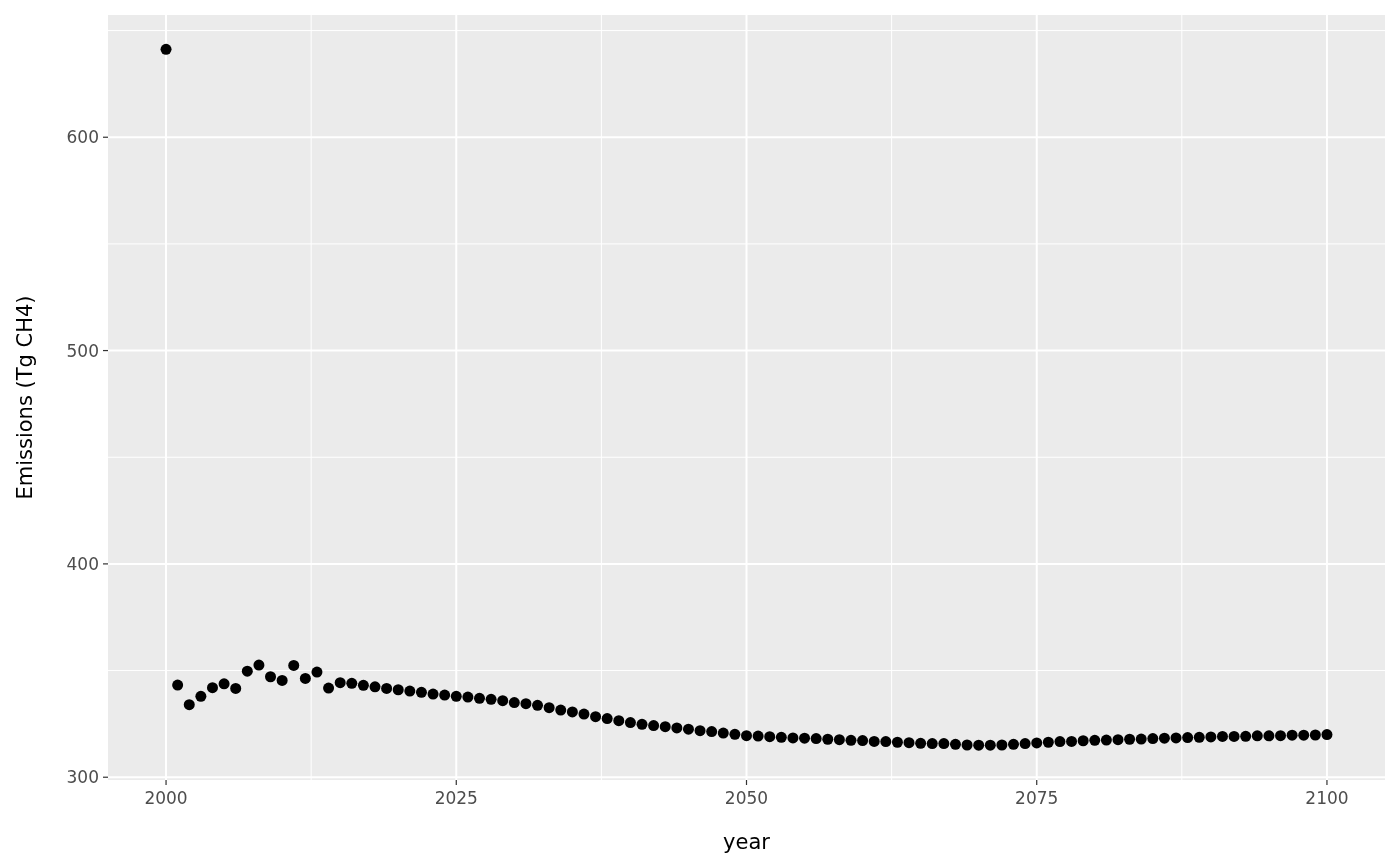 Image resolution: width=1400 pixels, height=865 pixels. What do you see at coordinates (82, 563) in the screenshot?
I see `y-tick-label: 400` at bounding box center [82, 563].